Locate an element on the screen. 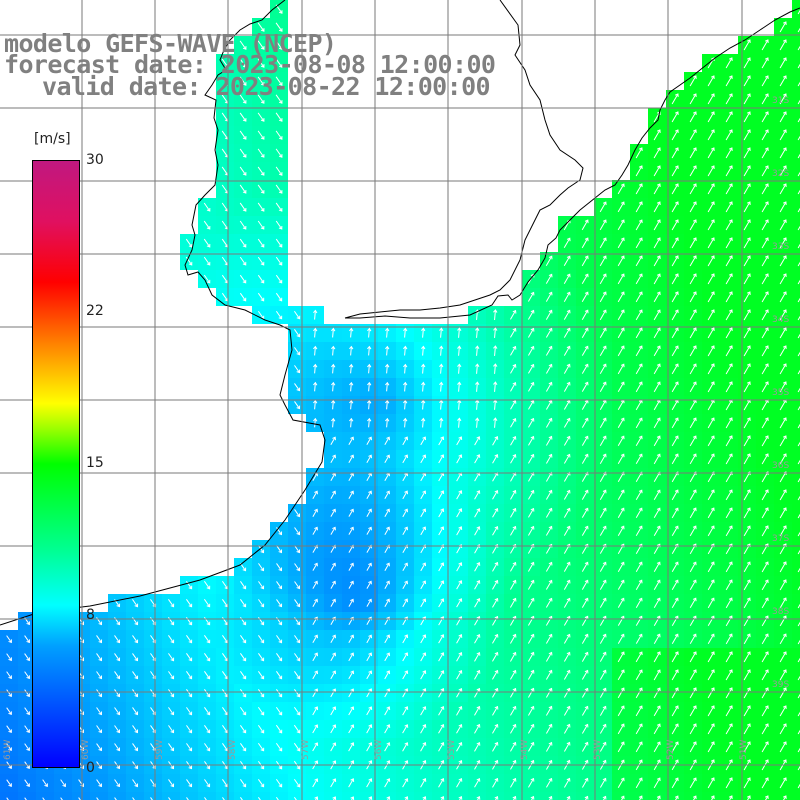 The height and width of the screenshot is (800, 800). latitude-label: 35S is located at coordinates (780, 393).